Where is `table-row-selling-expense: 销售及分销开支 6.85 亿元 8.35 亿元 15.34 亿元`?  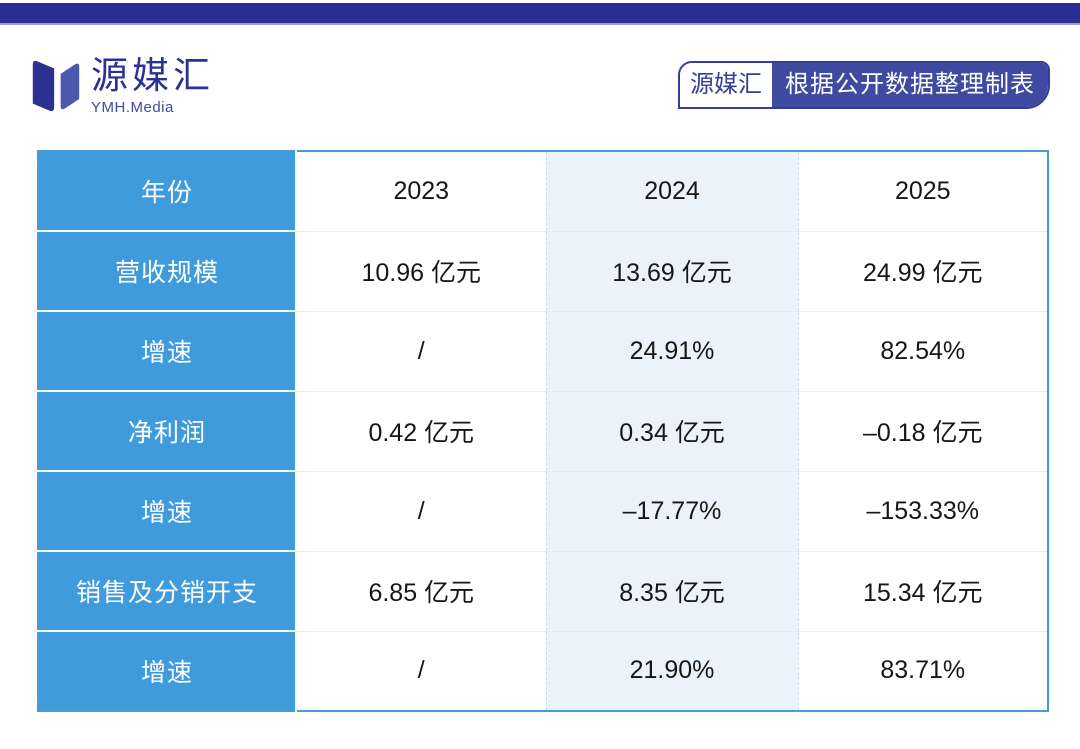 table-row-selling-expense: 销售及分销开支 6.85 亿元 8.35 亿元 15.34 亿元 is located at coordinates (543, 591).